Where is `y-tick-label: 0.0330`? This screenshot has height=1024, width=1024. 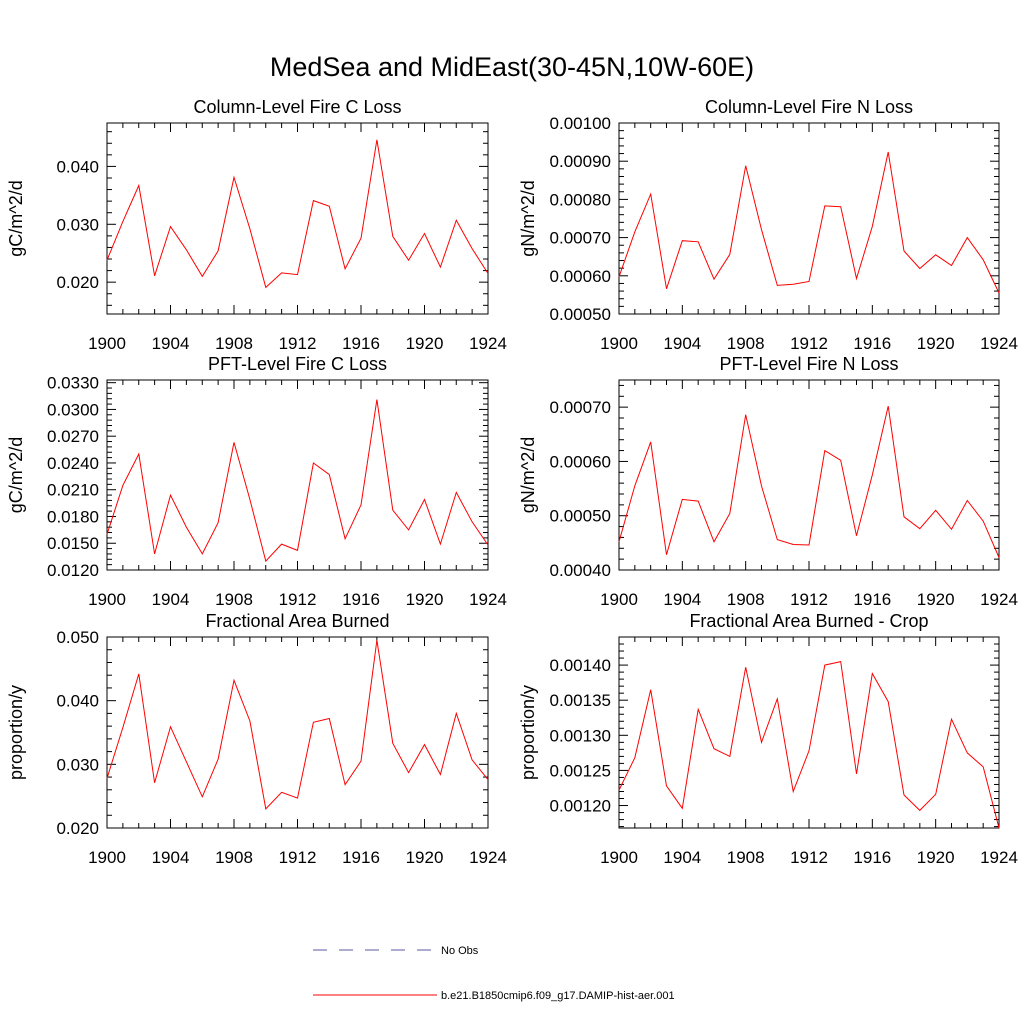 y-tick-label: 0.0330 is located at coordinates (73, 383).